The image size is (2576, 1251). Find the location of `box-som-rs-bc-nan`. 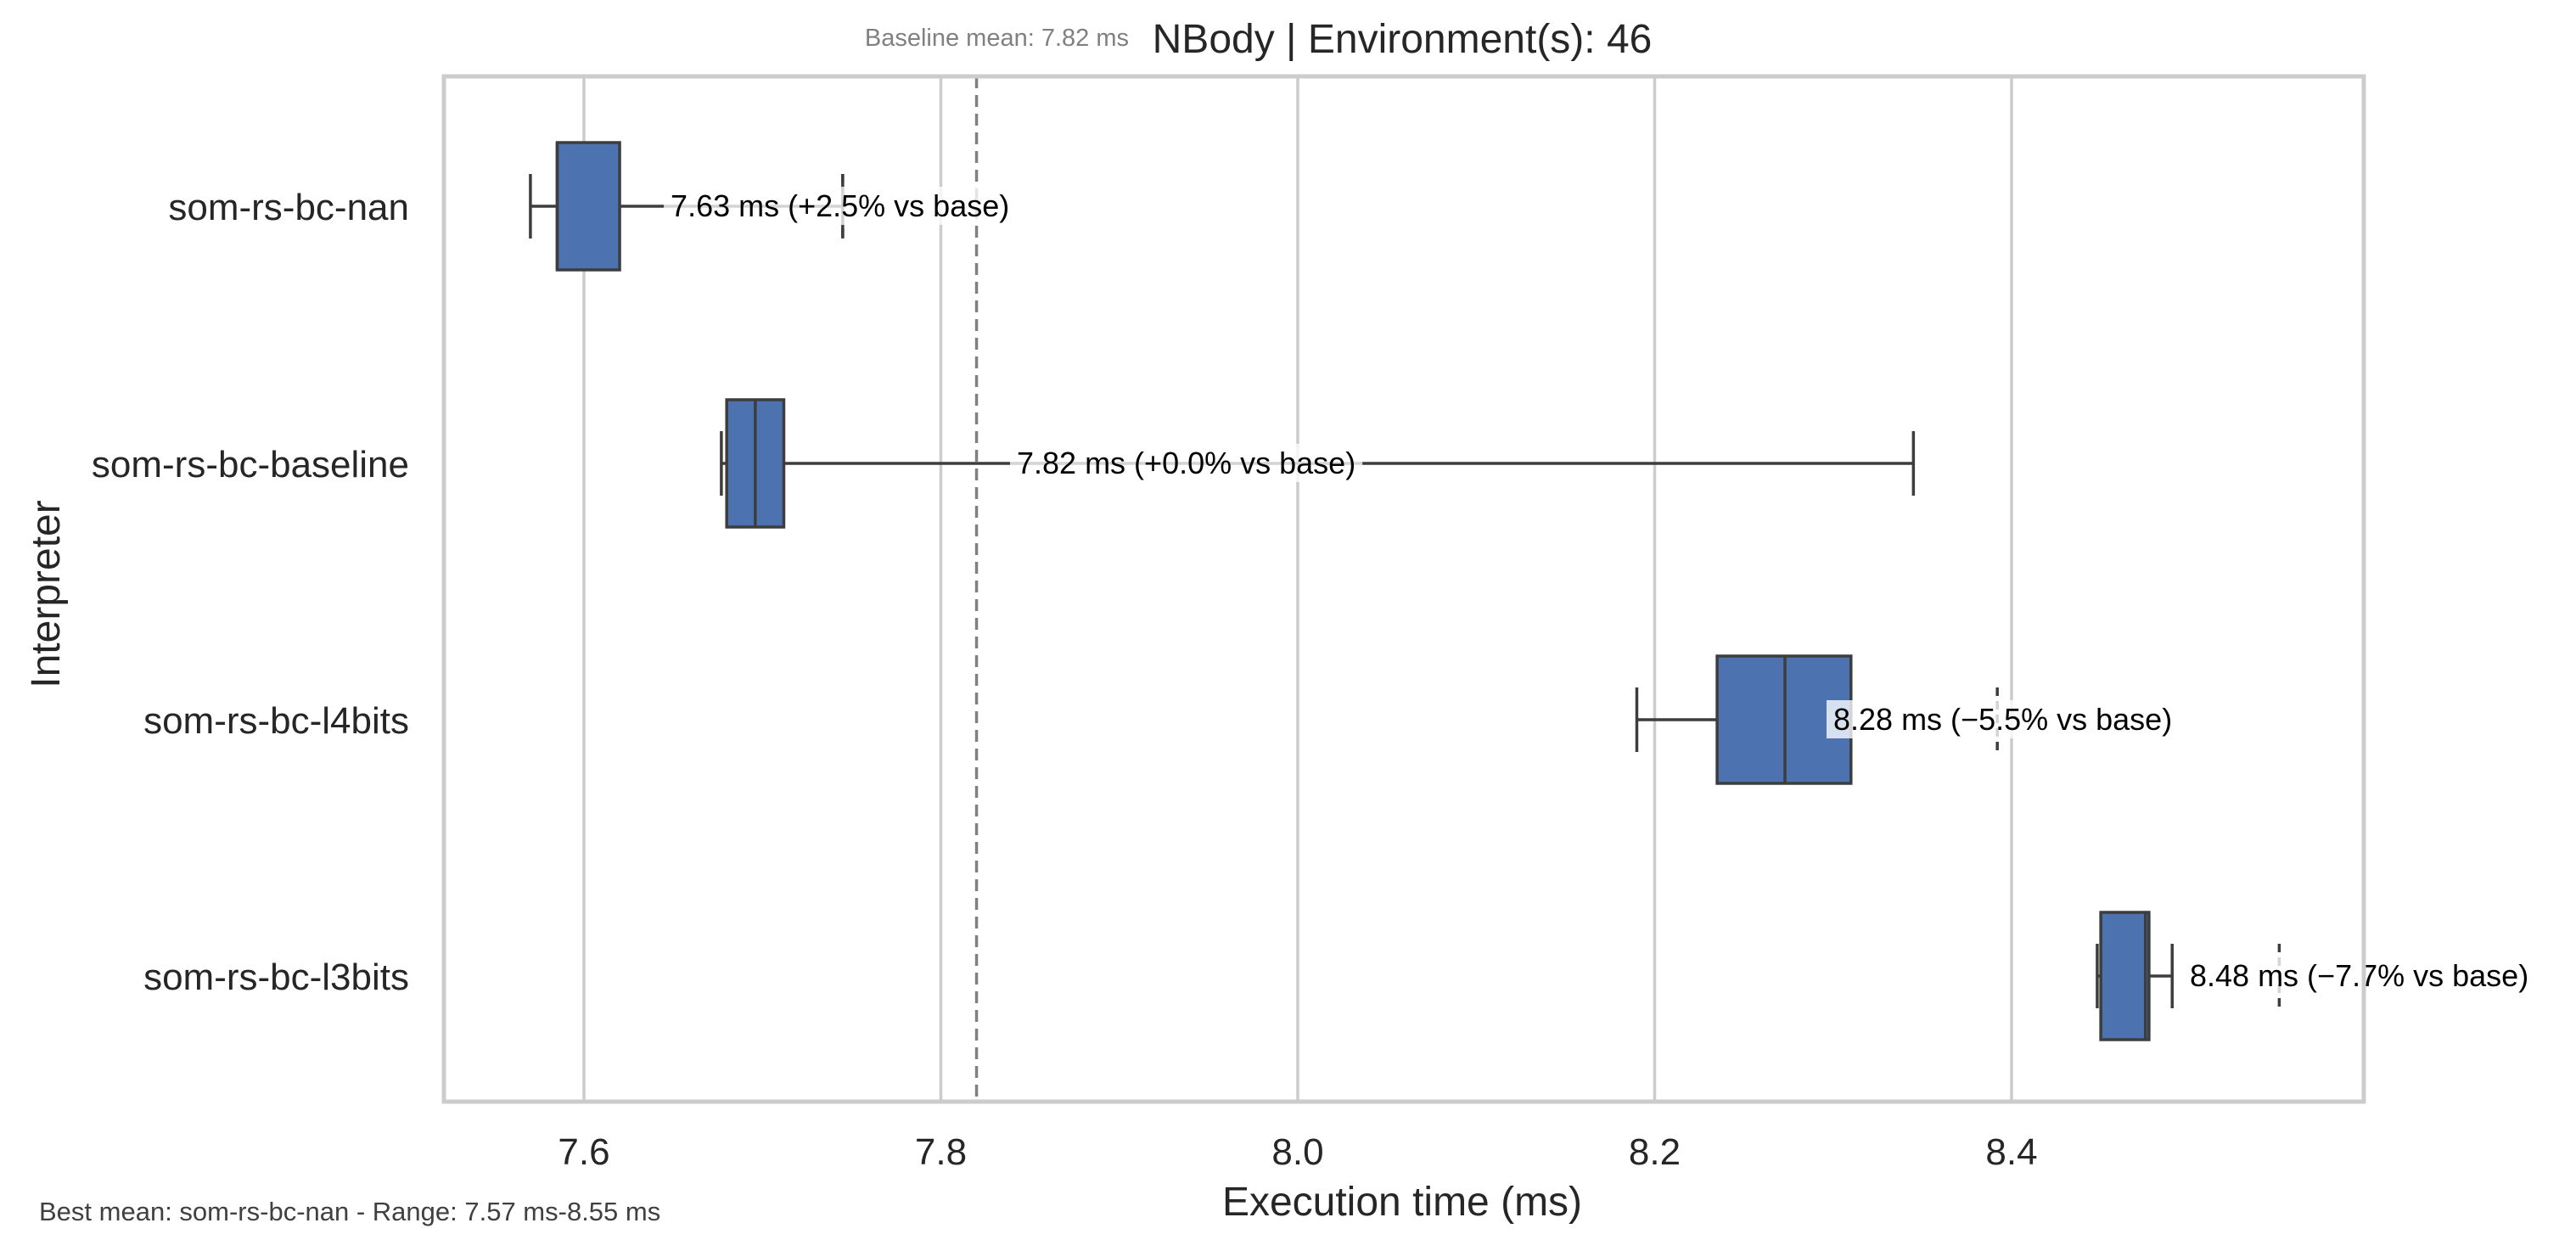

box-som-rs-bc-nan is located at coordinates (687, 206).